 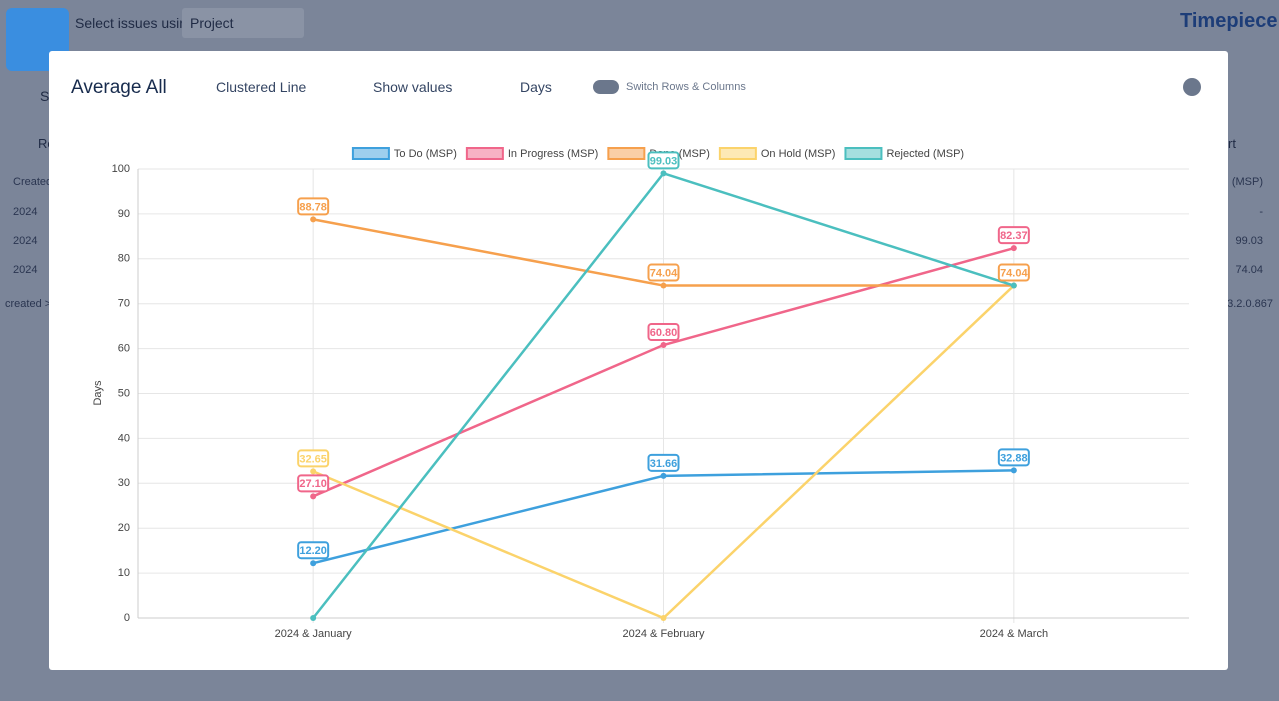 I want to click on table-cell: 99.03, so click(x=1249, y=241).